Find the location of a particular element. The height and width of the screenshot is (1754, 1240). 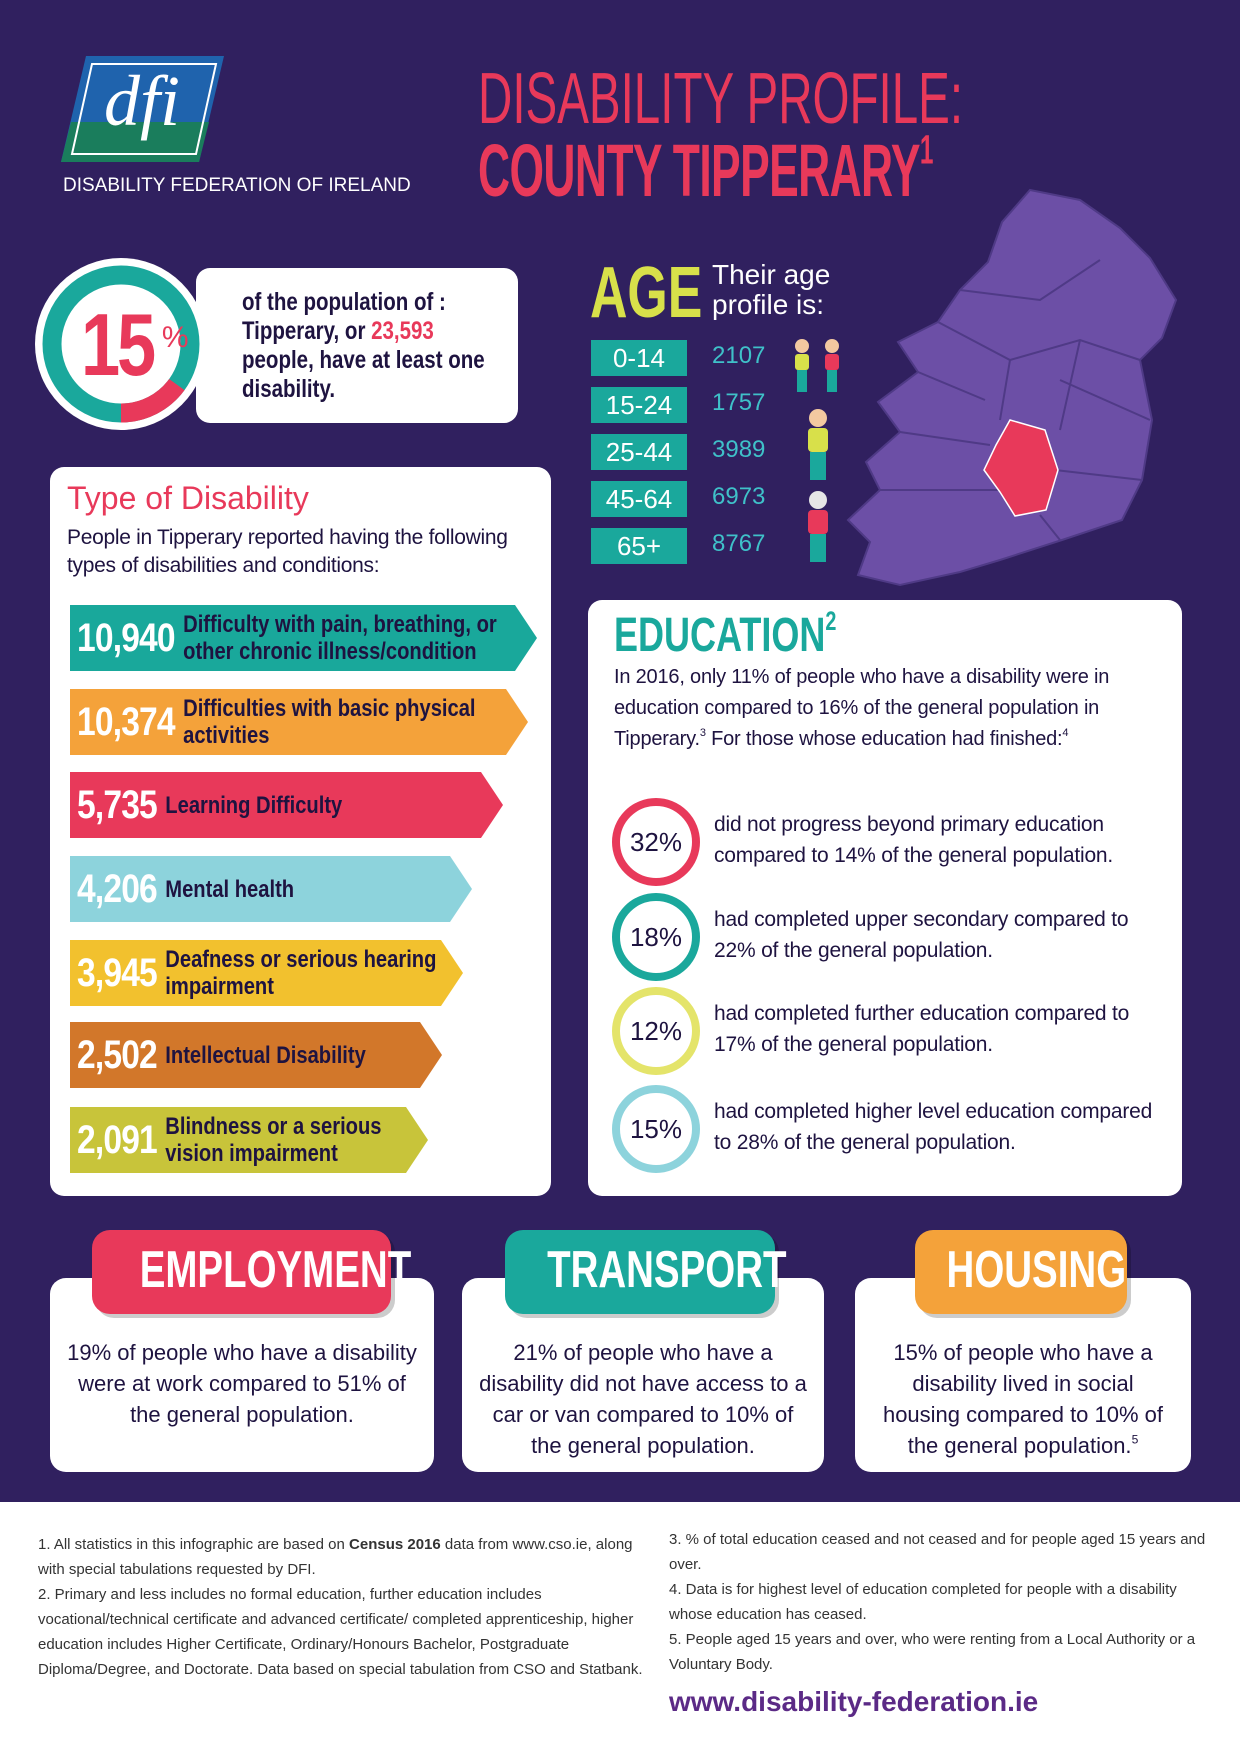

age-range: 0-14 is located at coordinates (639, 358).